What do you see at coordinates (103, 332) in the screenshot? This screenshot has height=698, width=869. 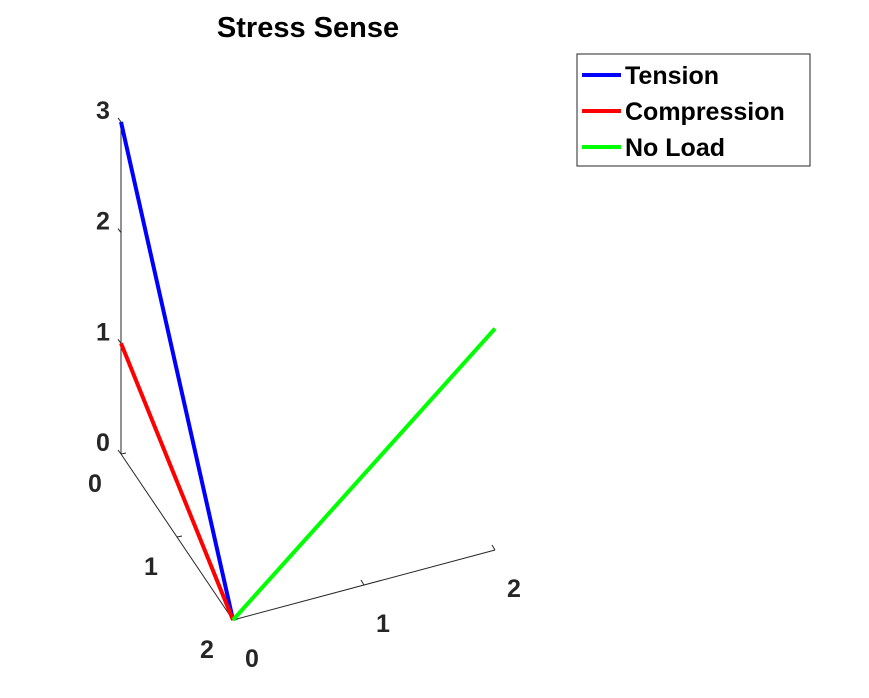 I see `z-tick-label: 1` at bounding box center [103, 332].